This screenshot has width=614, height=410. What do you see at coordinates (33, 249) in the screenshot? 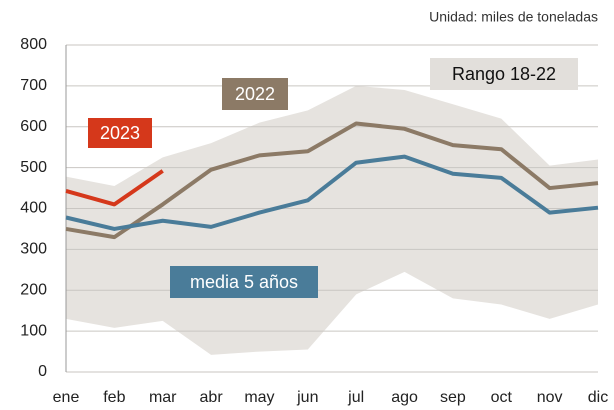
I see `y-tick-label: 300` at bounding box center [33, 249].